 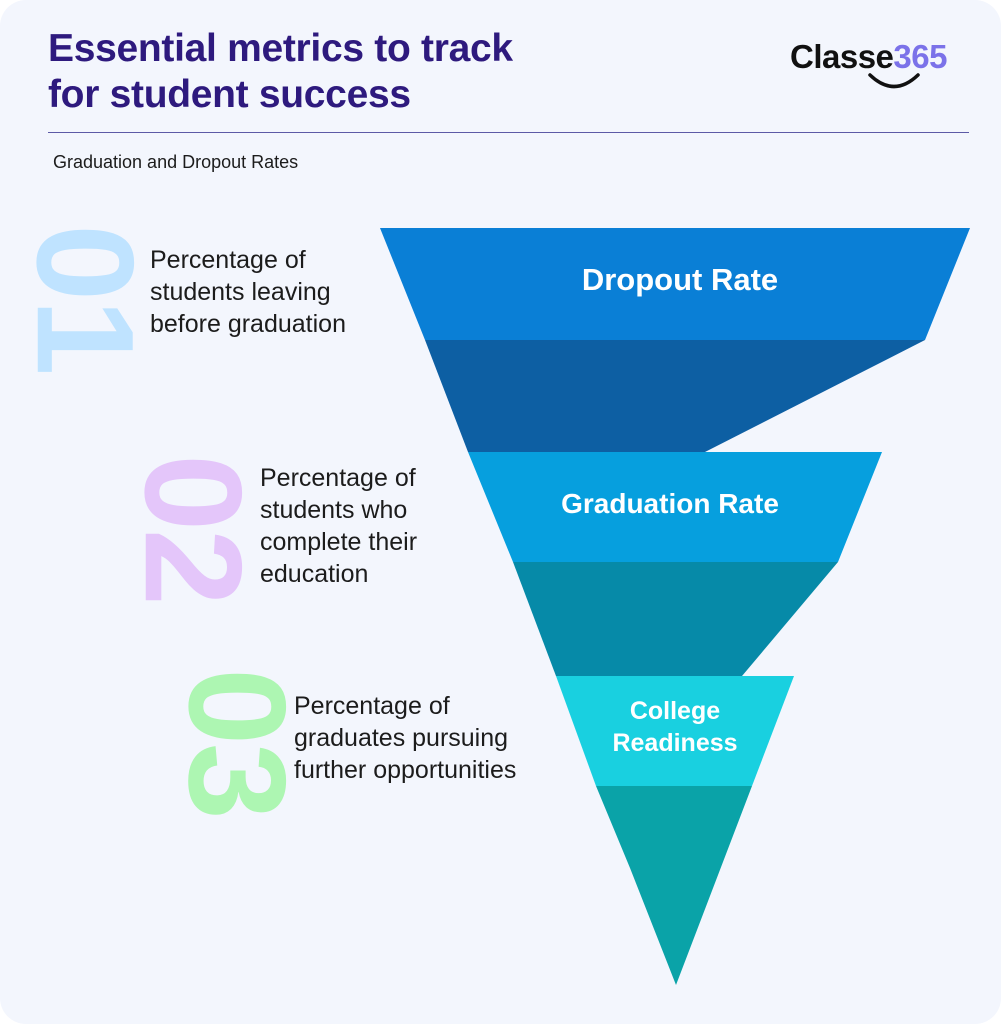 I want to click on stage-college-readiness, so click(x=675, y=731).